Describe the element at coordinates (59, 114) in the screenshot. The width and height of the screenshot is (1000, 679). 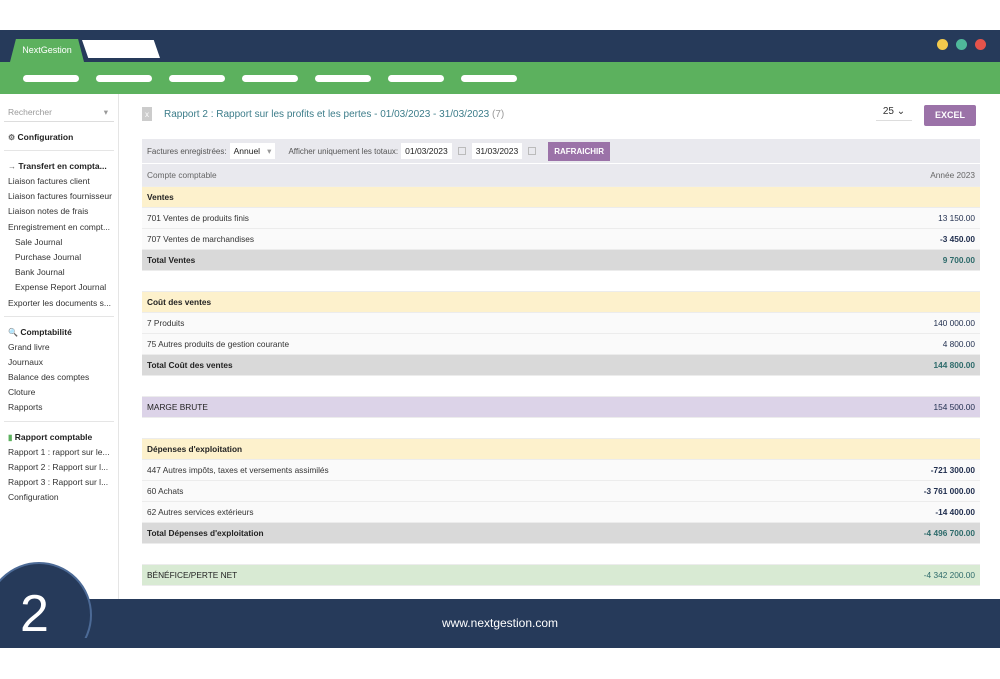
I see `search-select: Rechercher ▾` at that location.